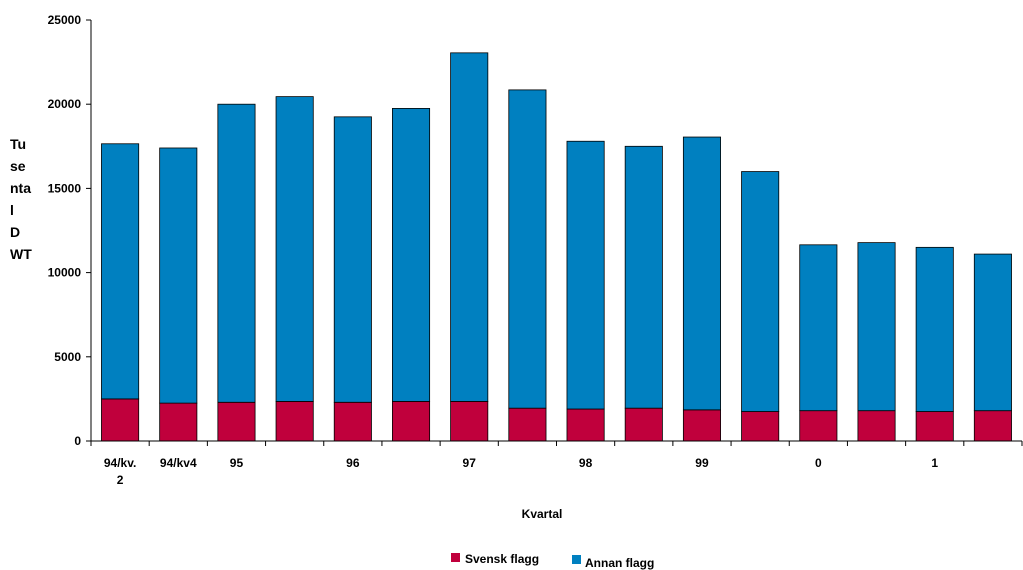 The width and height of the screenshot is (1023, 570). What do you see at coordinates (21, 199) in the screenshot?
I see `y-axis-title: Tu se nta lD WT` at bounding box center [21, 199].